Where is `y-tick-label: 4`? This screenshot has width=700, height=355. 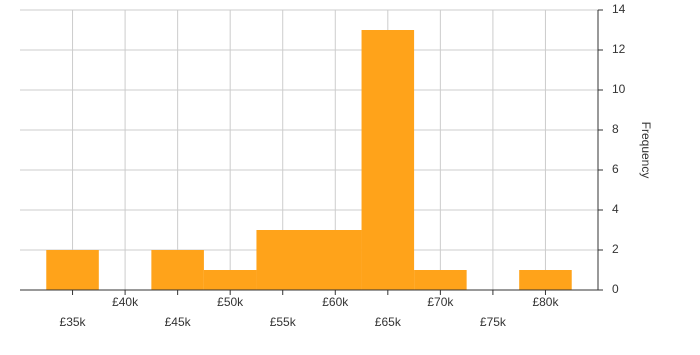
y-tick-label: 4 is located at coordinates (615, 209).